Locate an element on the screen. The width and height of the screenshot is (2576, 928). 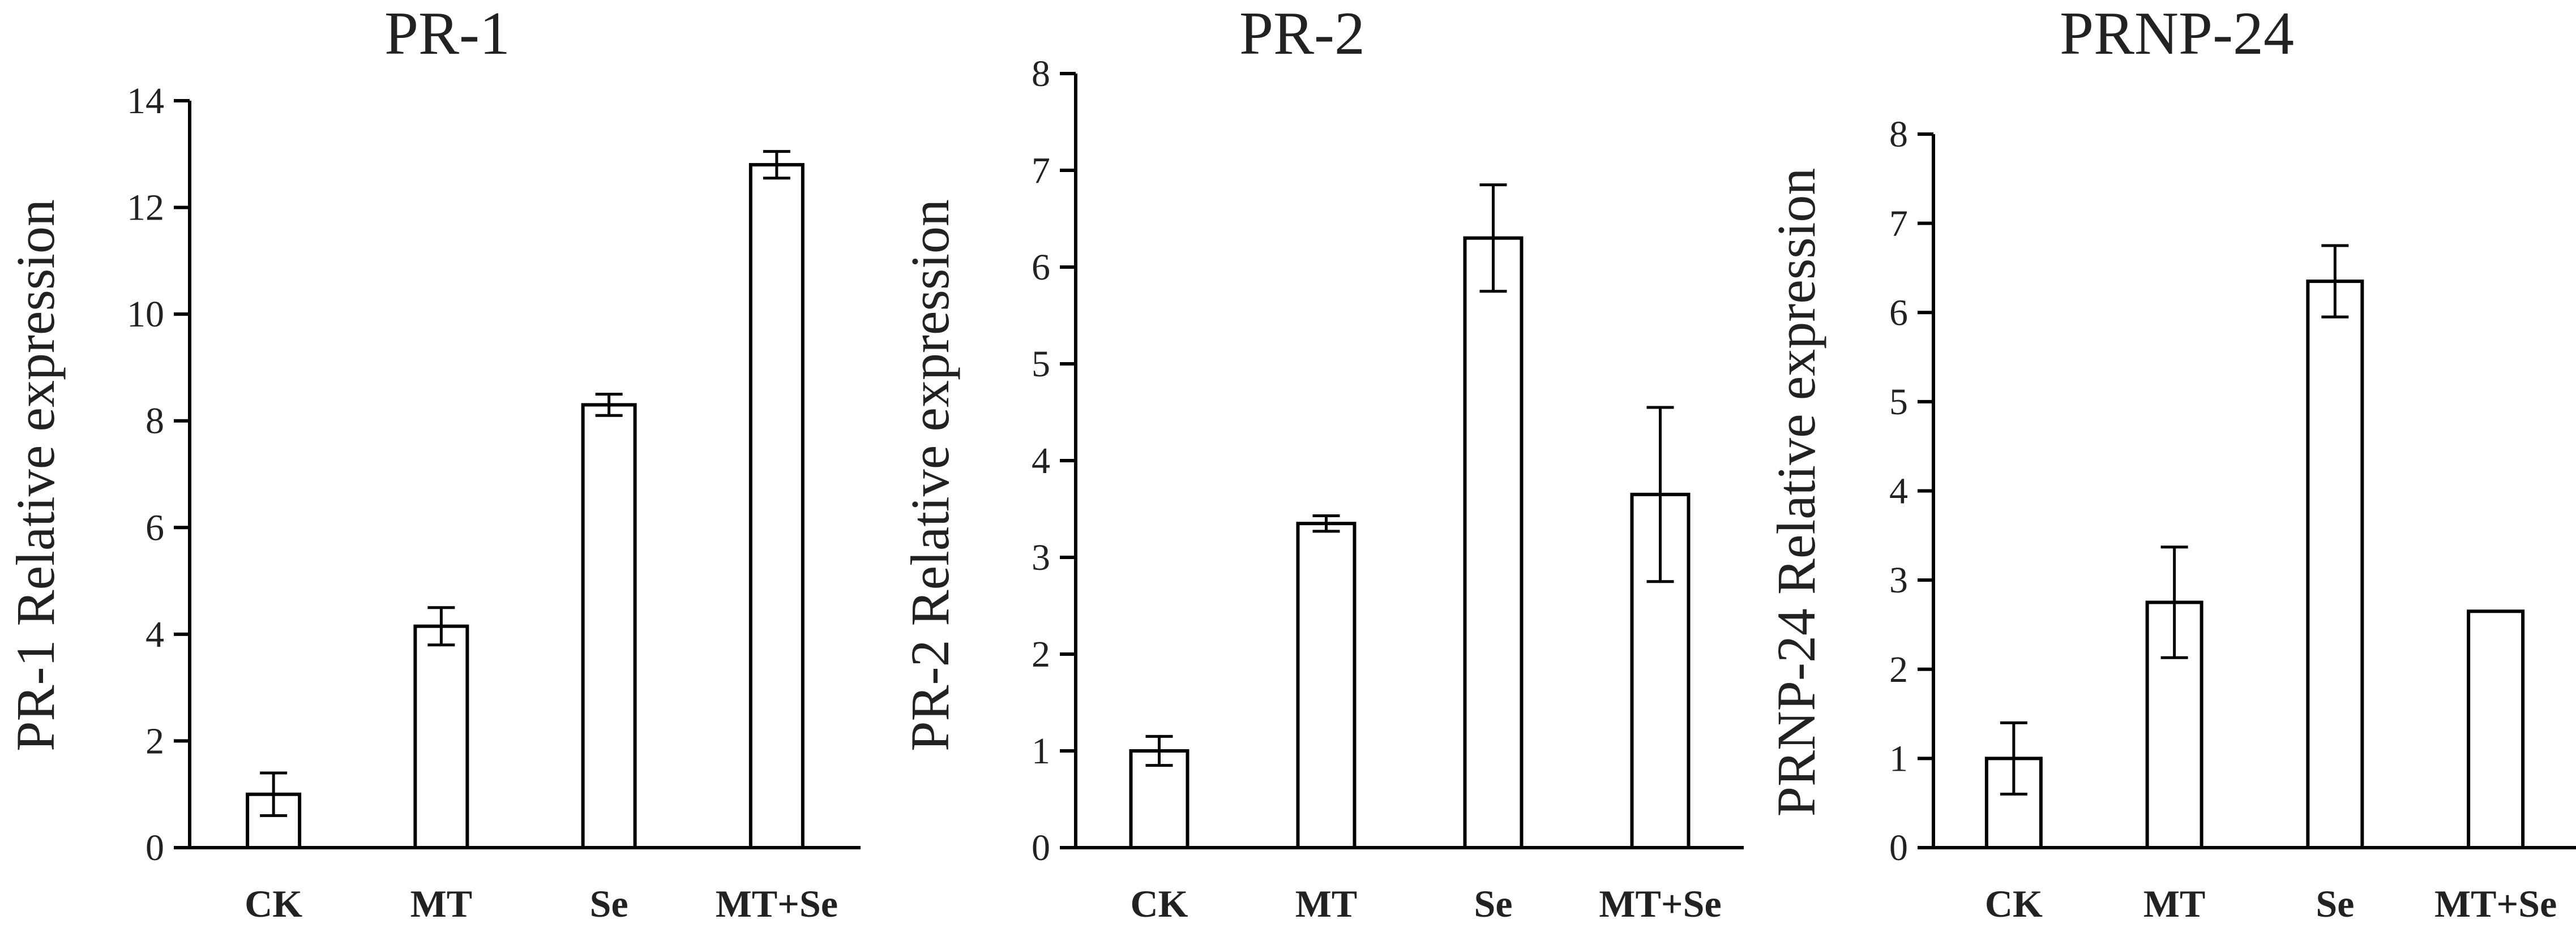
y-axis-label: PR-2 Relative expression is located at coordinates (930, 475).